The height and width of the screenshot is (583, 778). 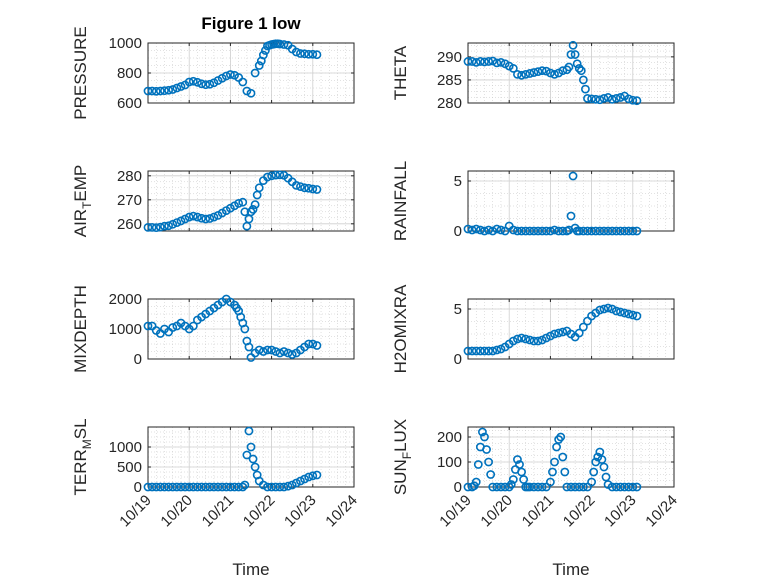 What do you see at coordinates (400, 72) in the screenshot?
I see `y-axis-label: THETA` at bounding box center [400, 72].